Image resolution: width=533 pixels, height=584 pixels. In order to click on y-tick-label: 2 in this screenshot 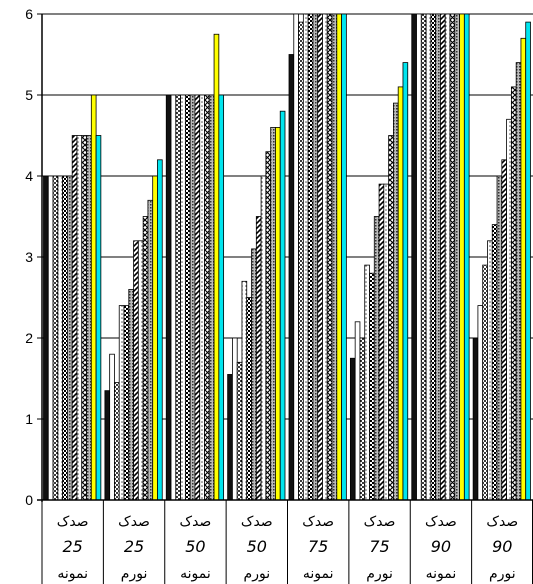, I will do `click(29, 338)`.